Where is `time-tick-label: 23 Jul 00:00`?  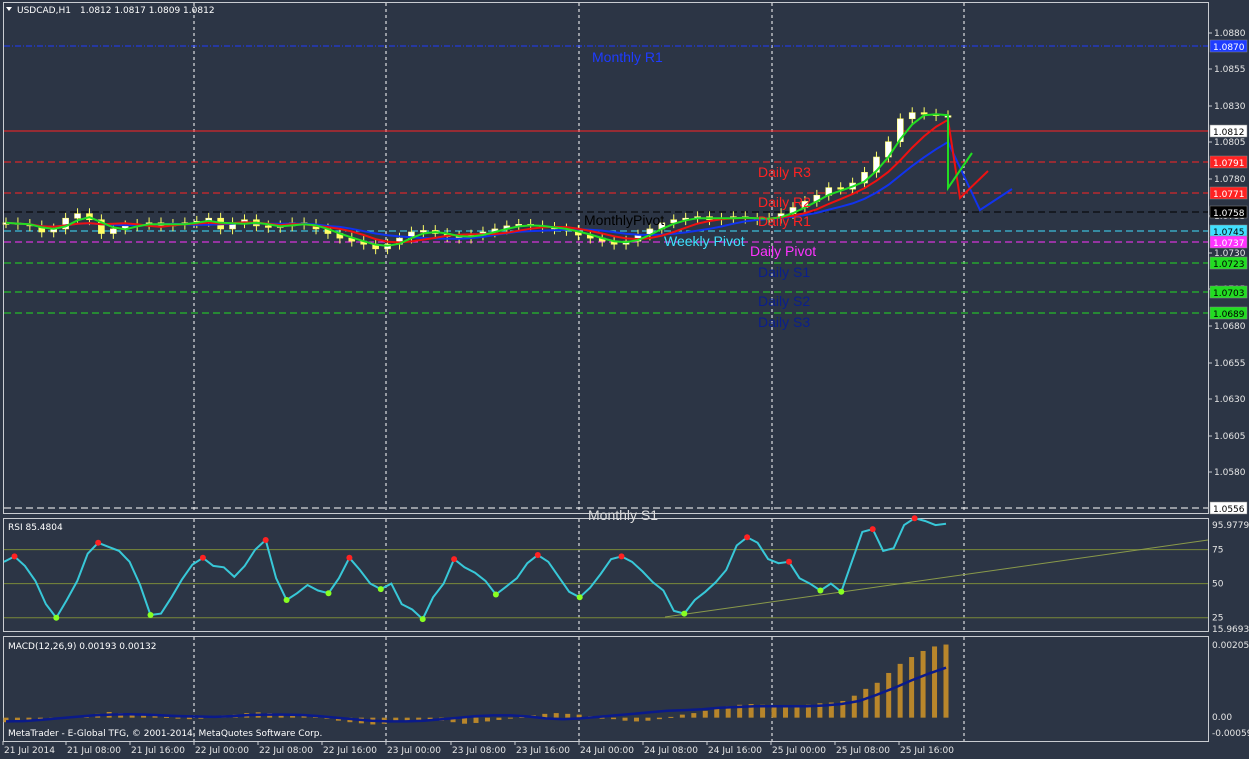 time-tick-label: 23 Jul 00:00 is located at coordinates (414, 751).